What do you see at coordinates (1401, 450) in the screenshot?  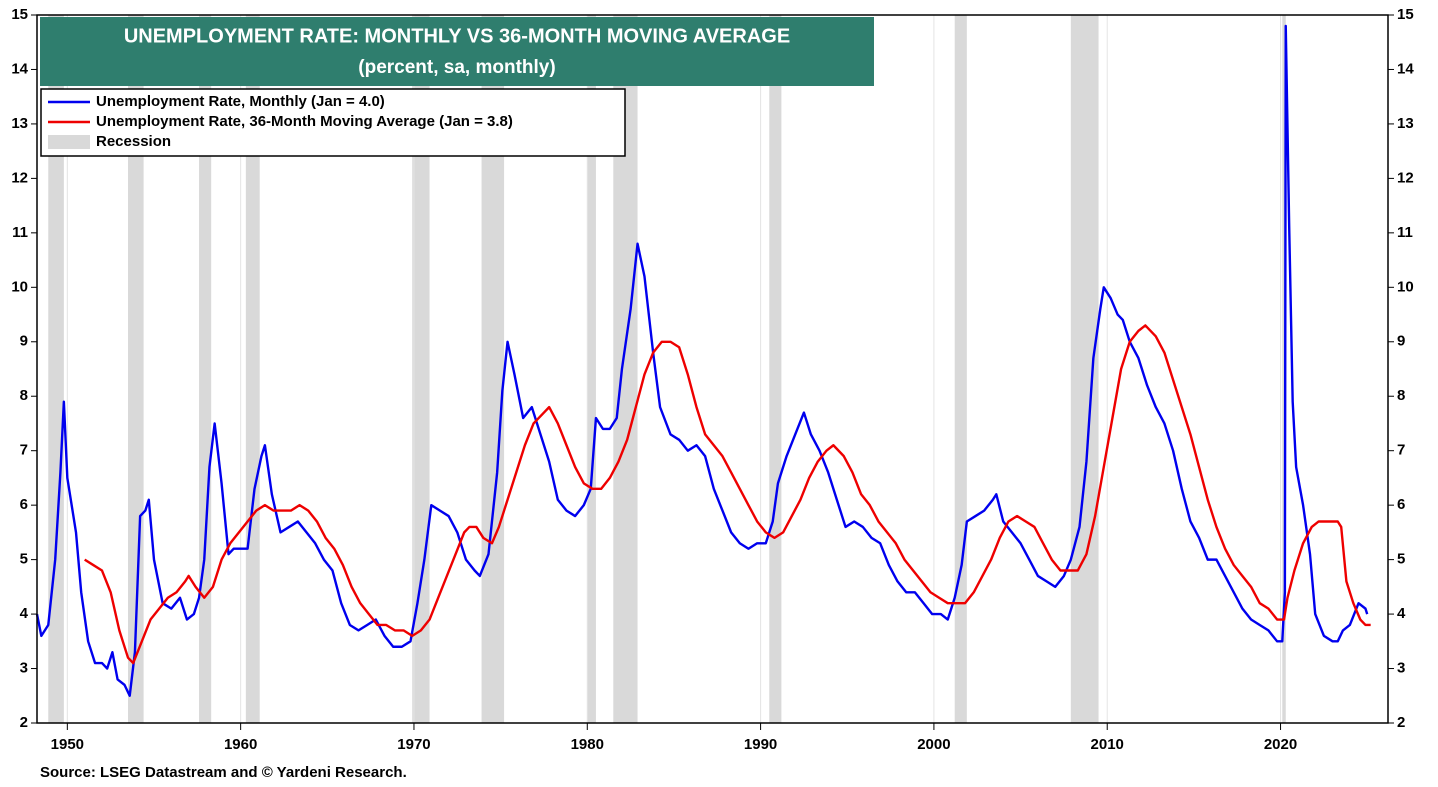 I see `y2-tick-label: 7` at bounding box center [1401, 450].